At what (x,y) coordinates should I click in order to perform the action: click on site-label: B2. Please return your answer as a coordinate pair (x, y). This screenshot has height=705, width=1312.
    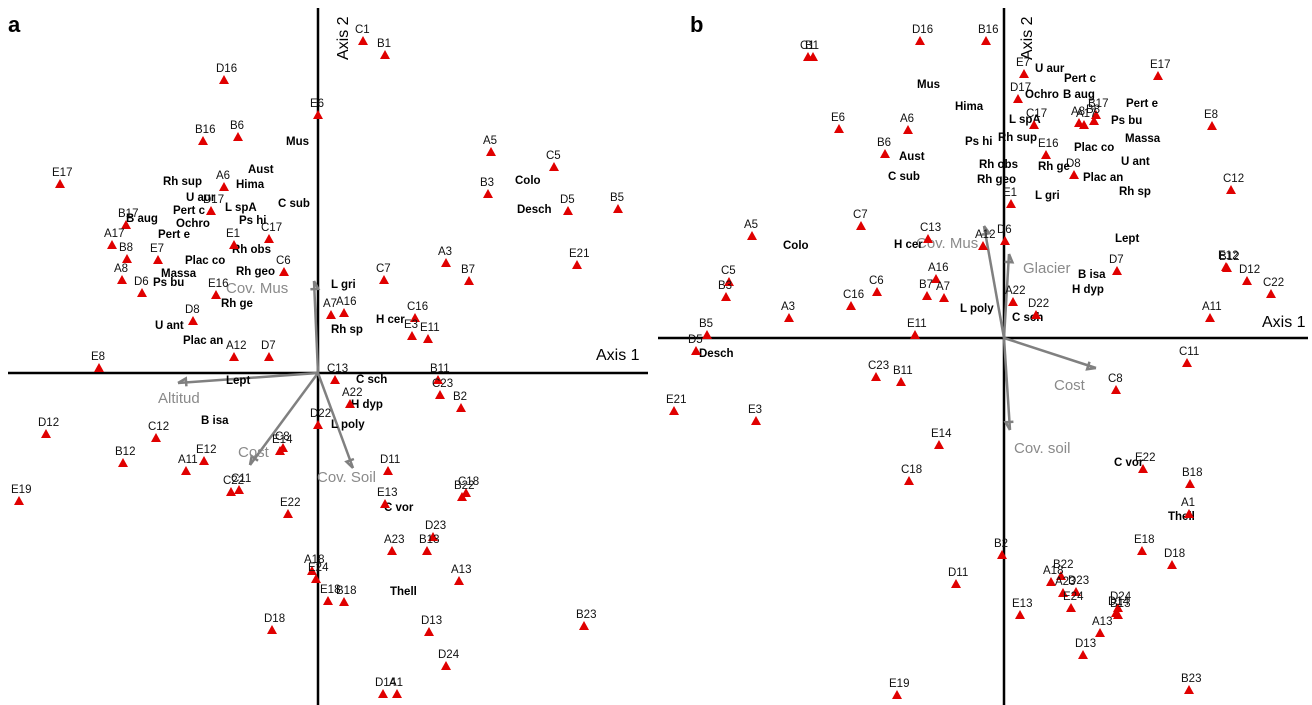
    Looking at the image, I should click on (1001, 544).